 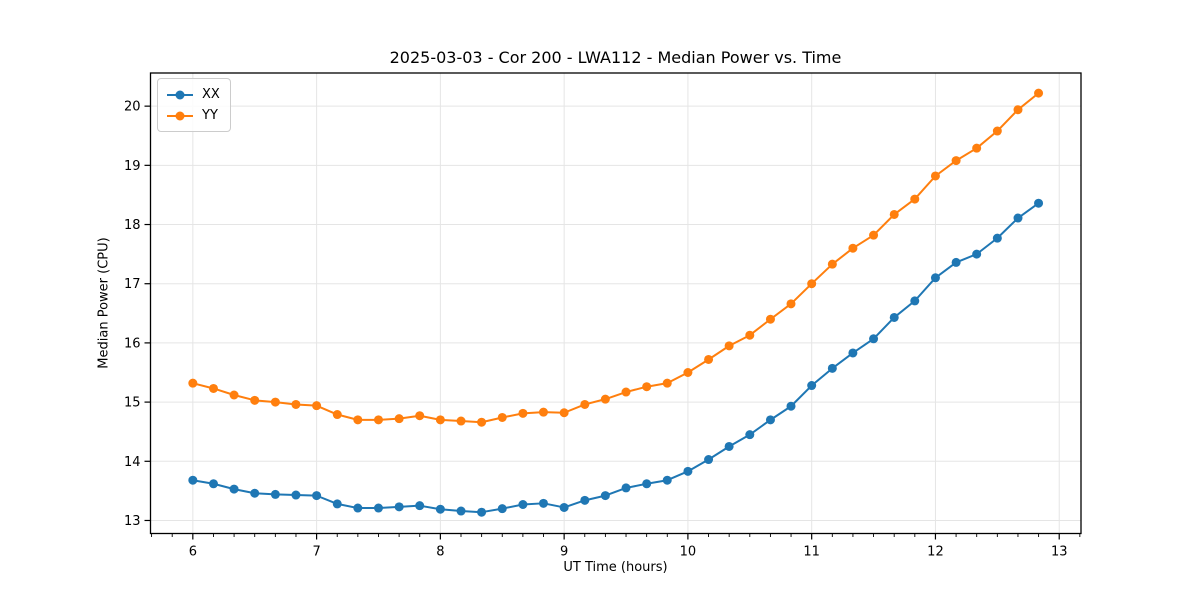 What do you see at coordinates (193, 115) in the screenshot?
I see `legend-entry-yy: YY` at bounding box center [193, 115].